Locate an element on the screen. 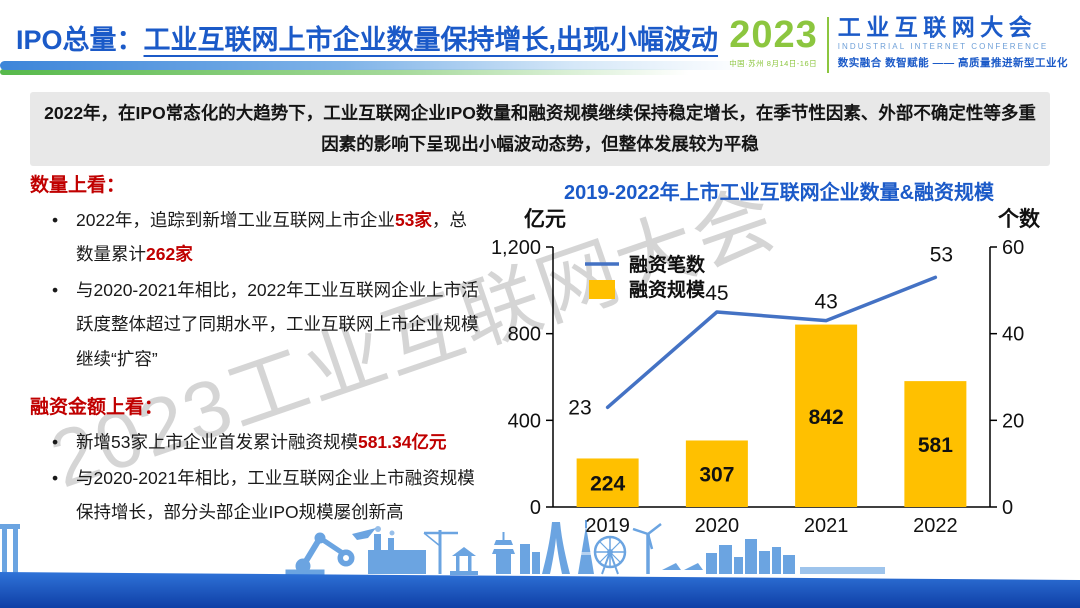 The width and height of the screenshot is (1080, 608). bar-value-label: 581 is located at coordinates (935, 445).